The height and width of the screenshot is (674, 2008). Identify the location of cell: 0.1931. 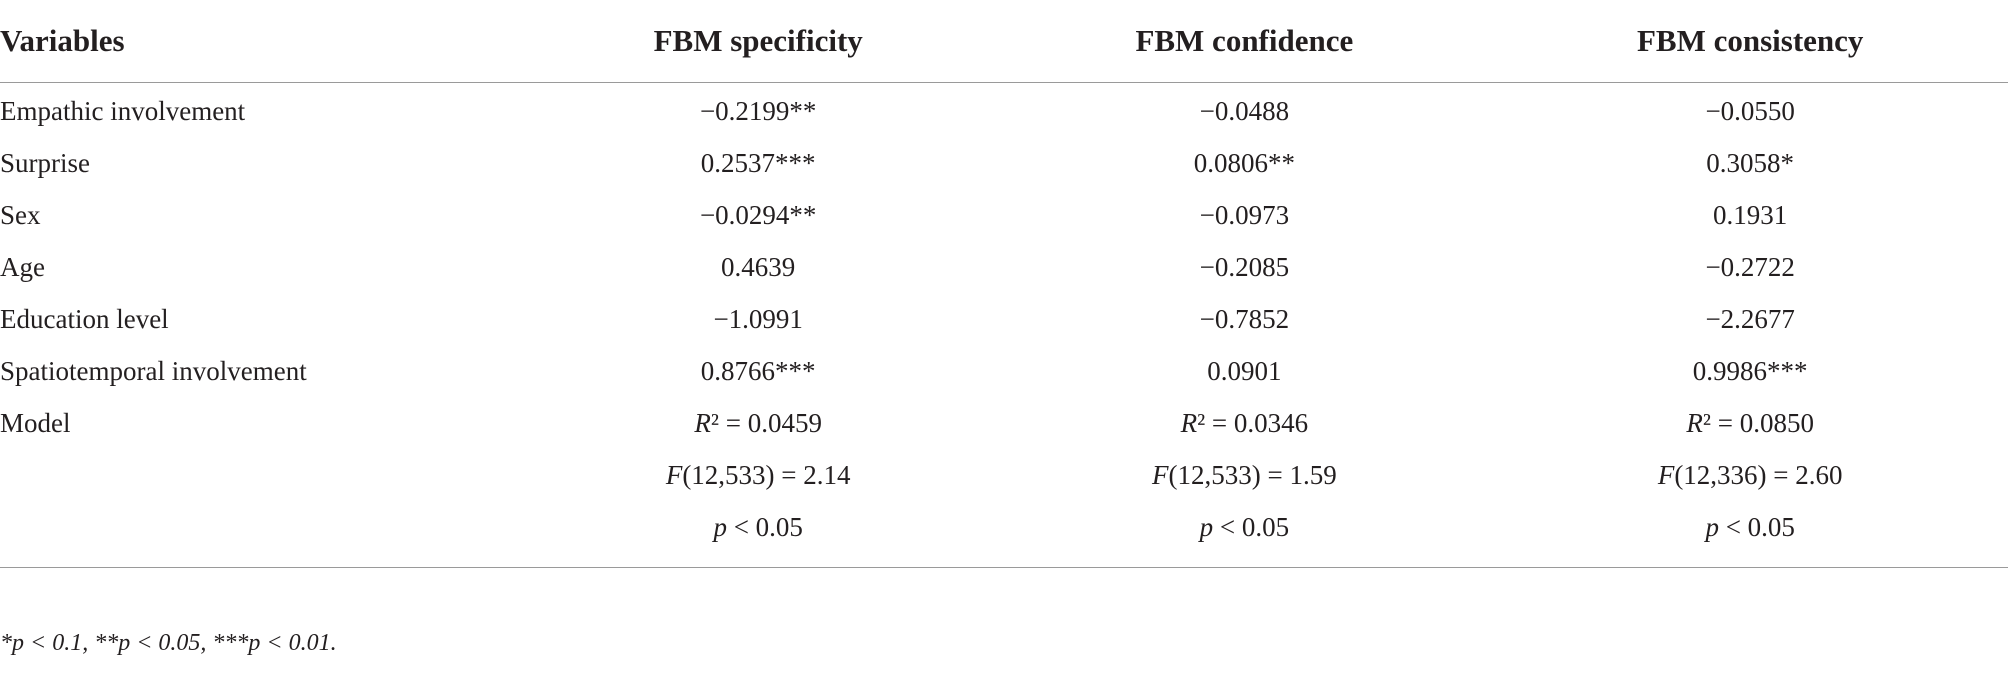
(1750, 214).